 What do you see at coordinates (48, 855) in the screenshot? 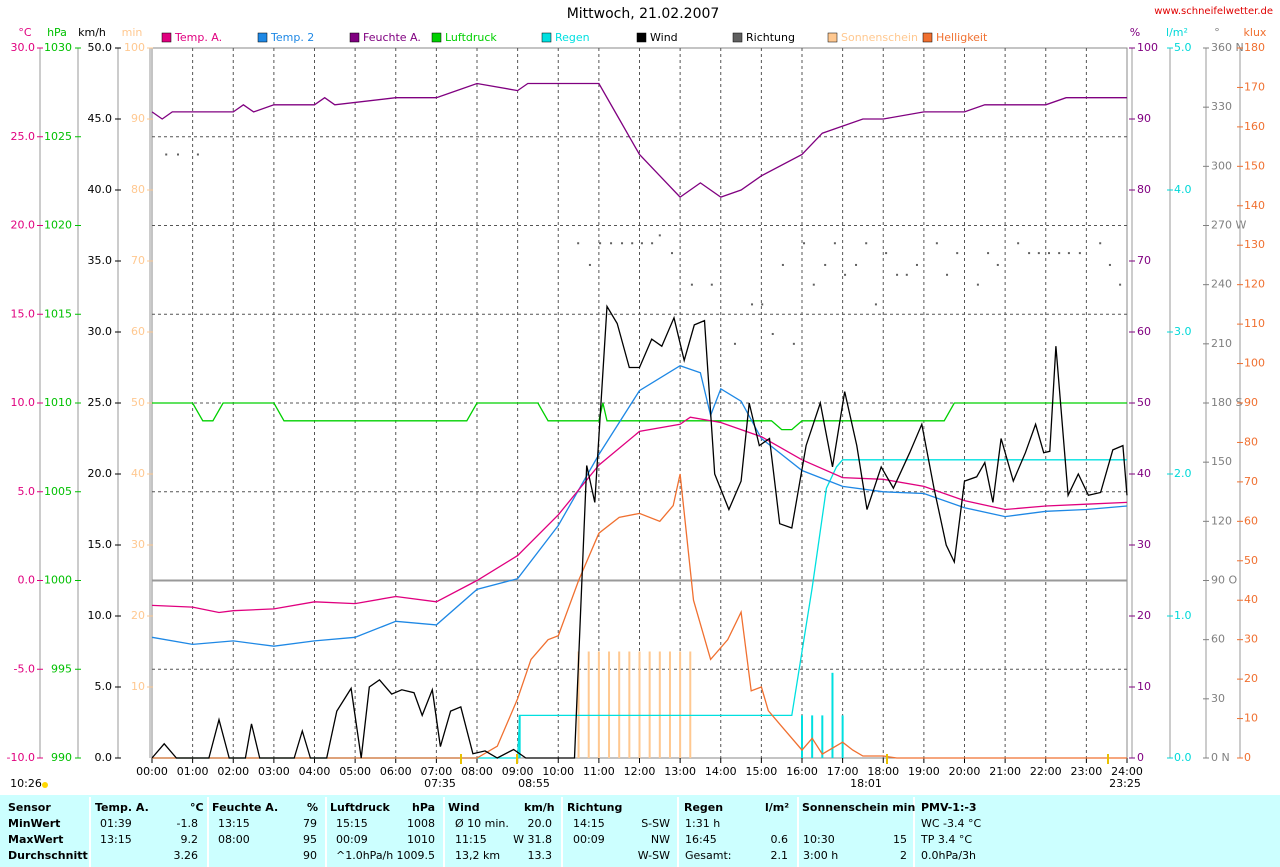
I see `table-header: Durchschnitt` at bounding box center [48, 855].